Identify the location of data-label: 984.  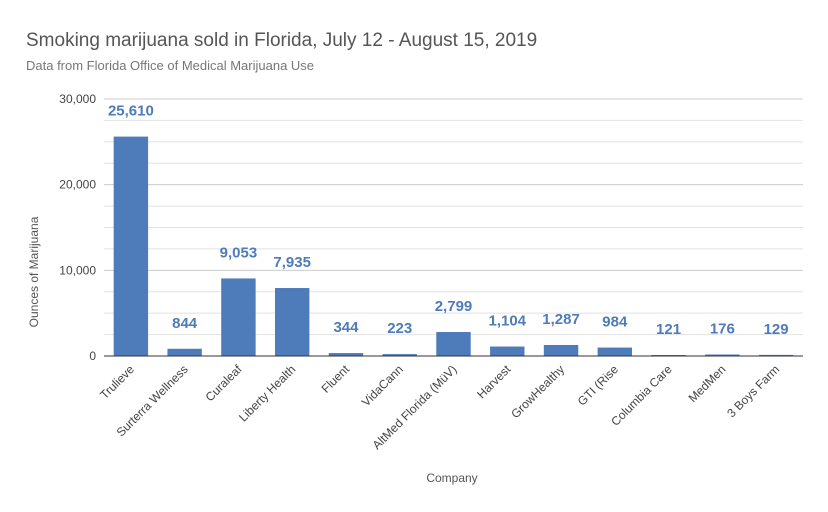
(615, 322).